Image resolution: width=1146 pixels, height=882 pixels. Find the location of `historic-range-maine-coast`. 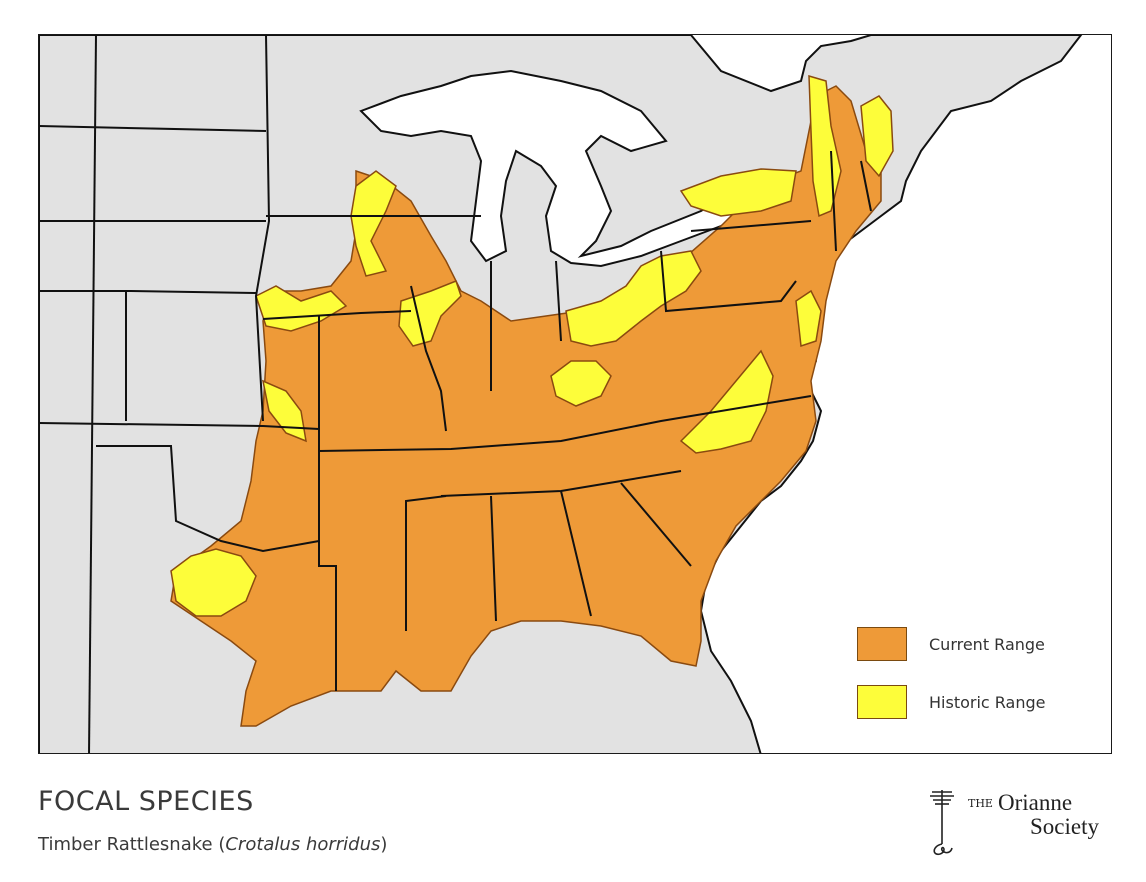

historic-range-maine-coast is located at coordinates (877, 136).